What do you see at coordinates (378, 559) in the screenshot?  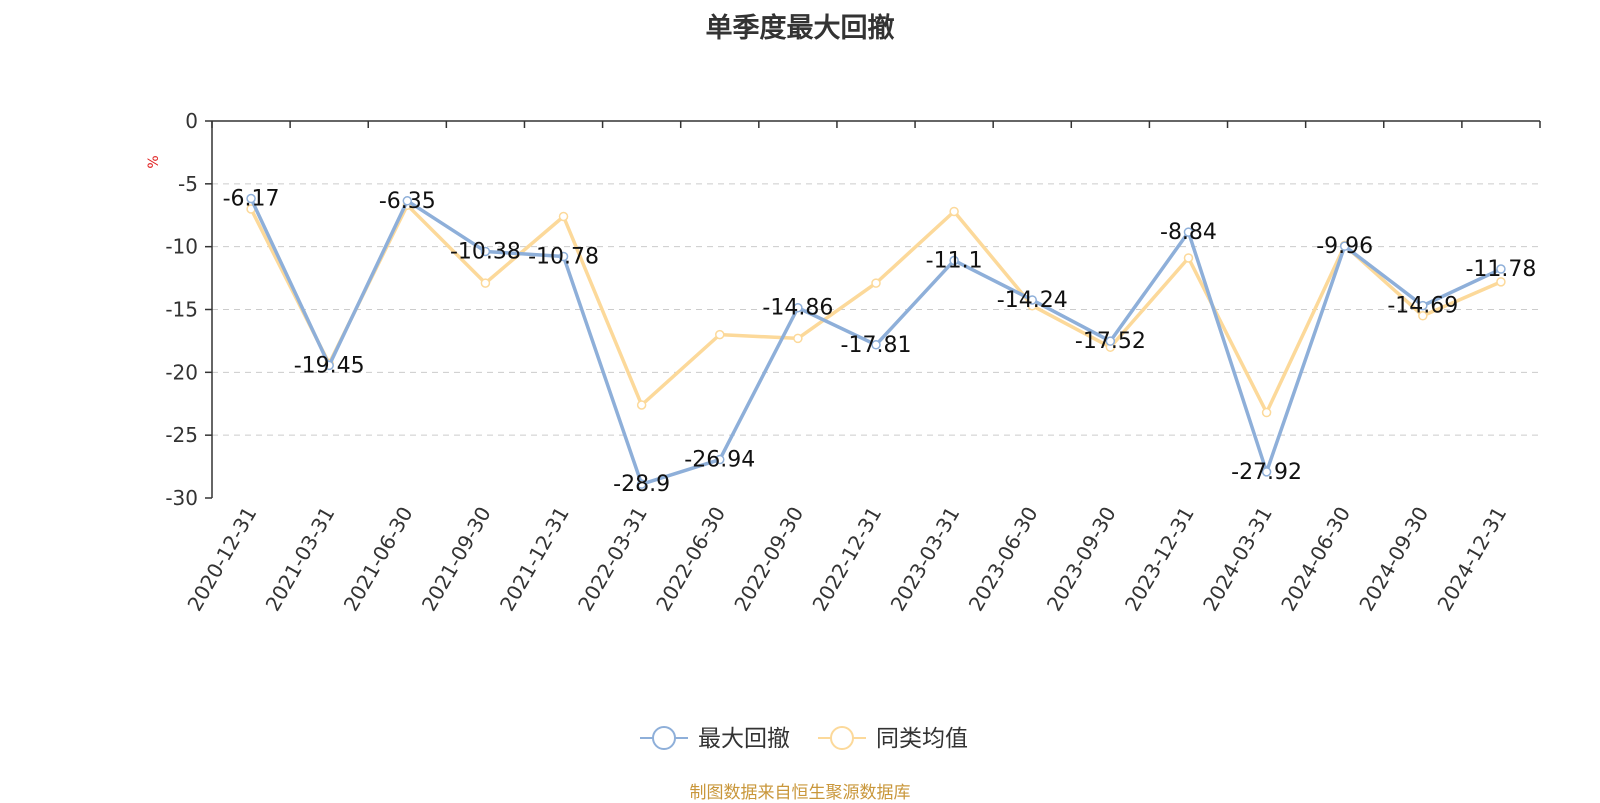 I see `x-tick-label: 2021-06-30` at bounding box center [378, 559].